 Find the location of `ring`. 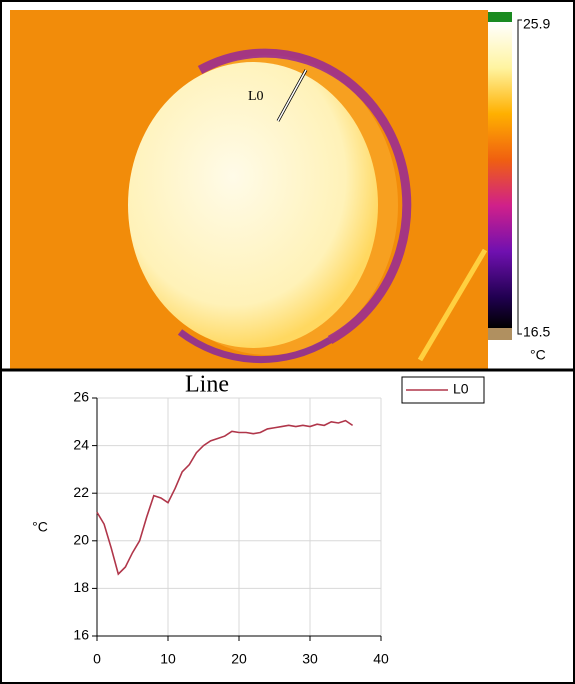

ring is located at coordinates (254, 346).